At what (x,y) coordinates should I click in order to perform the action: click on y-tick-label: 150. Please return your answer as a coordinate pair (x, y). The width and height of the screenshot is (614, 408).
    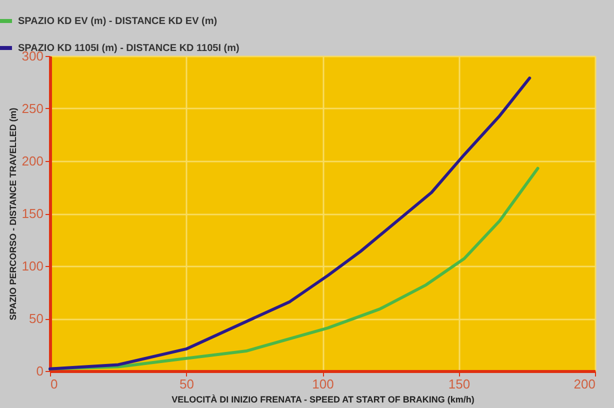
    Looking at the image, I should click on (33, 213).